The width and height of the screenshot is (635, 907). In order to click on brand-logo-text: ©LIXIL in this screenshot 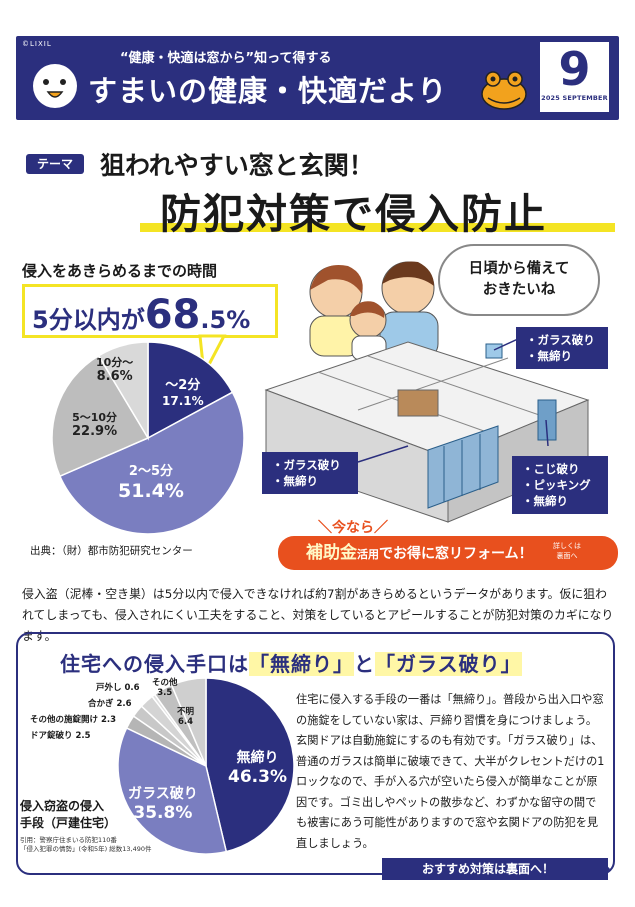, I will do `click(37, 44)`.